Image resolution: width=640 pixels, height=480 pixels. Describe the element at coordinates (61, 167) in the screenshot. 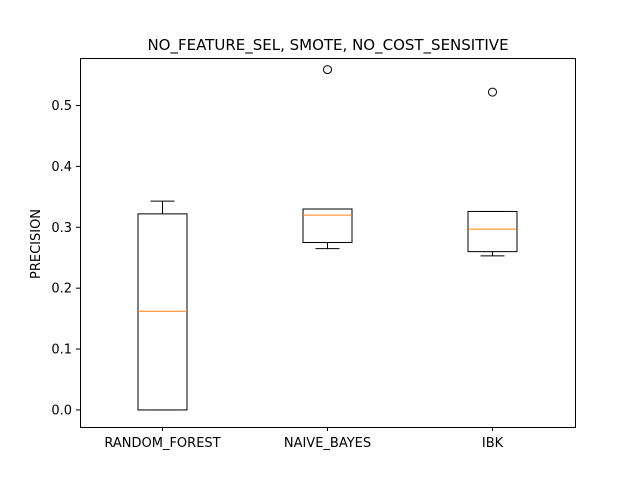

I see `y-tick-label: 0.4` at that location.